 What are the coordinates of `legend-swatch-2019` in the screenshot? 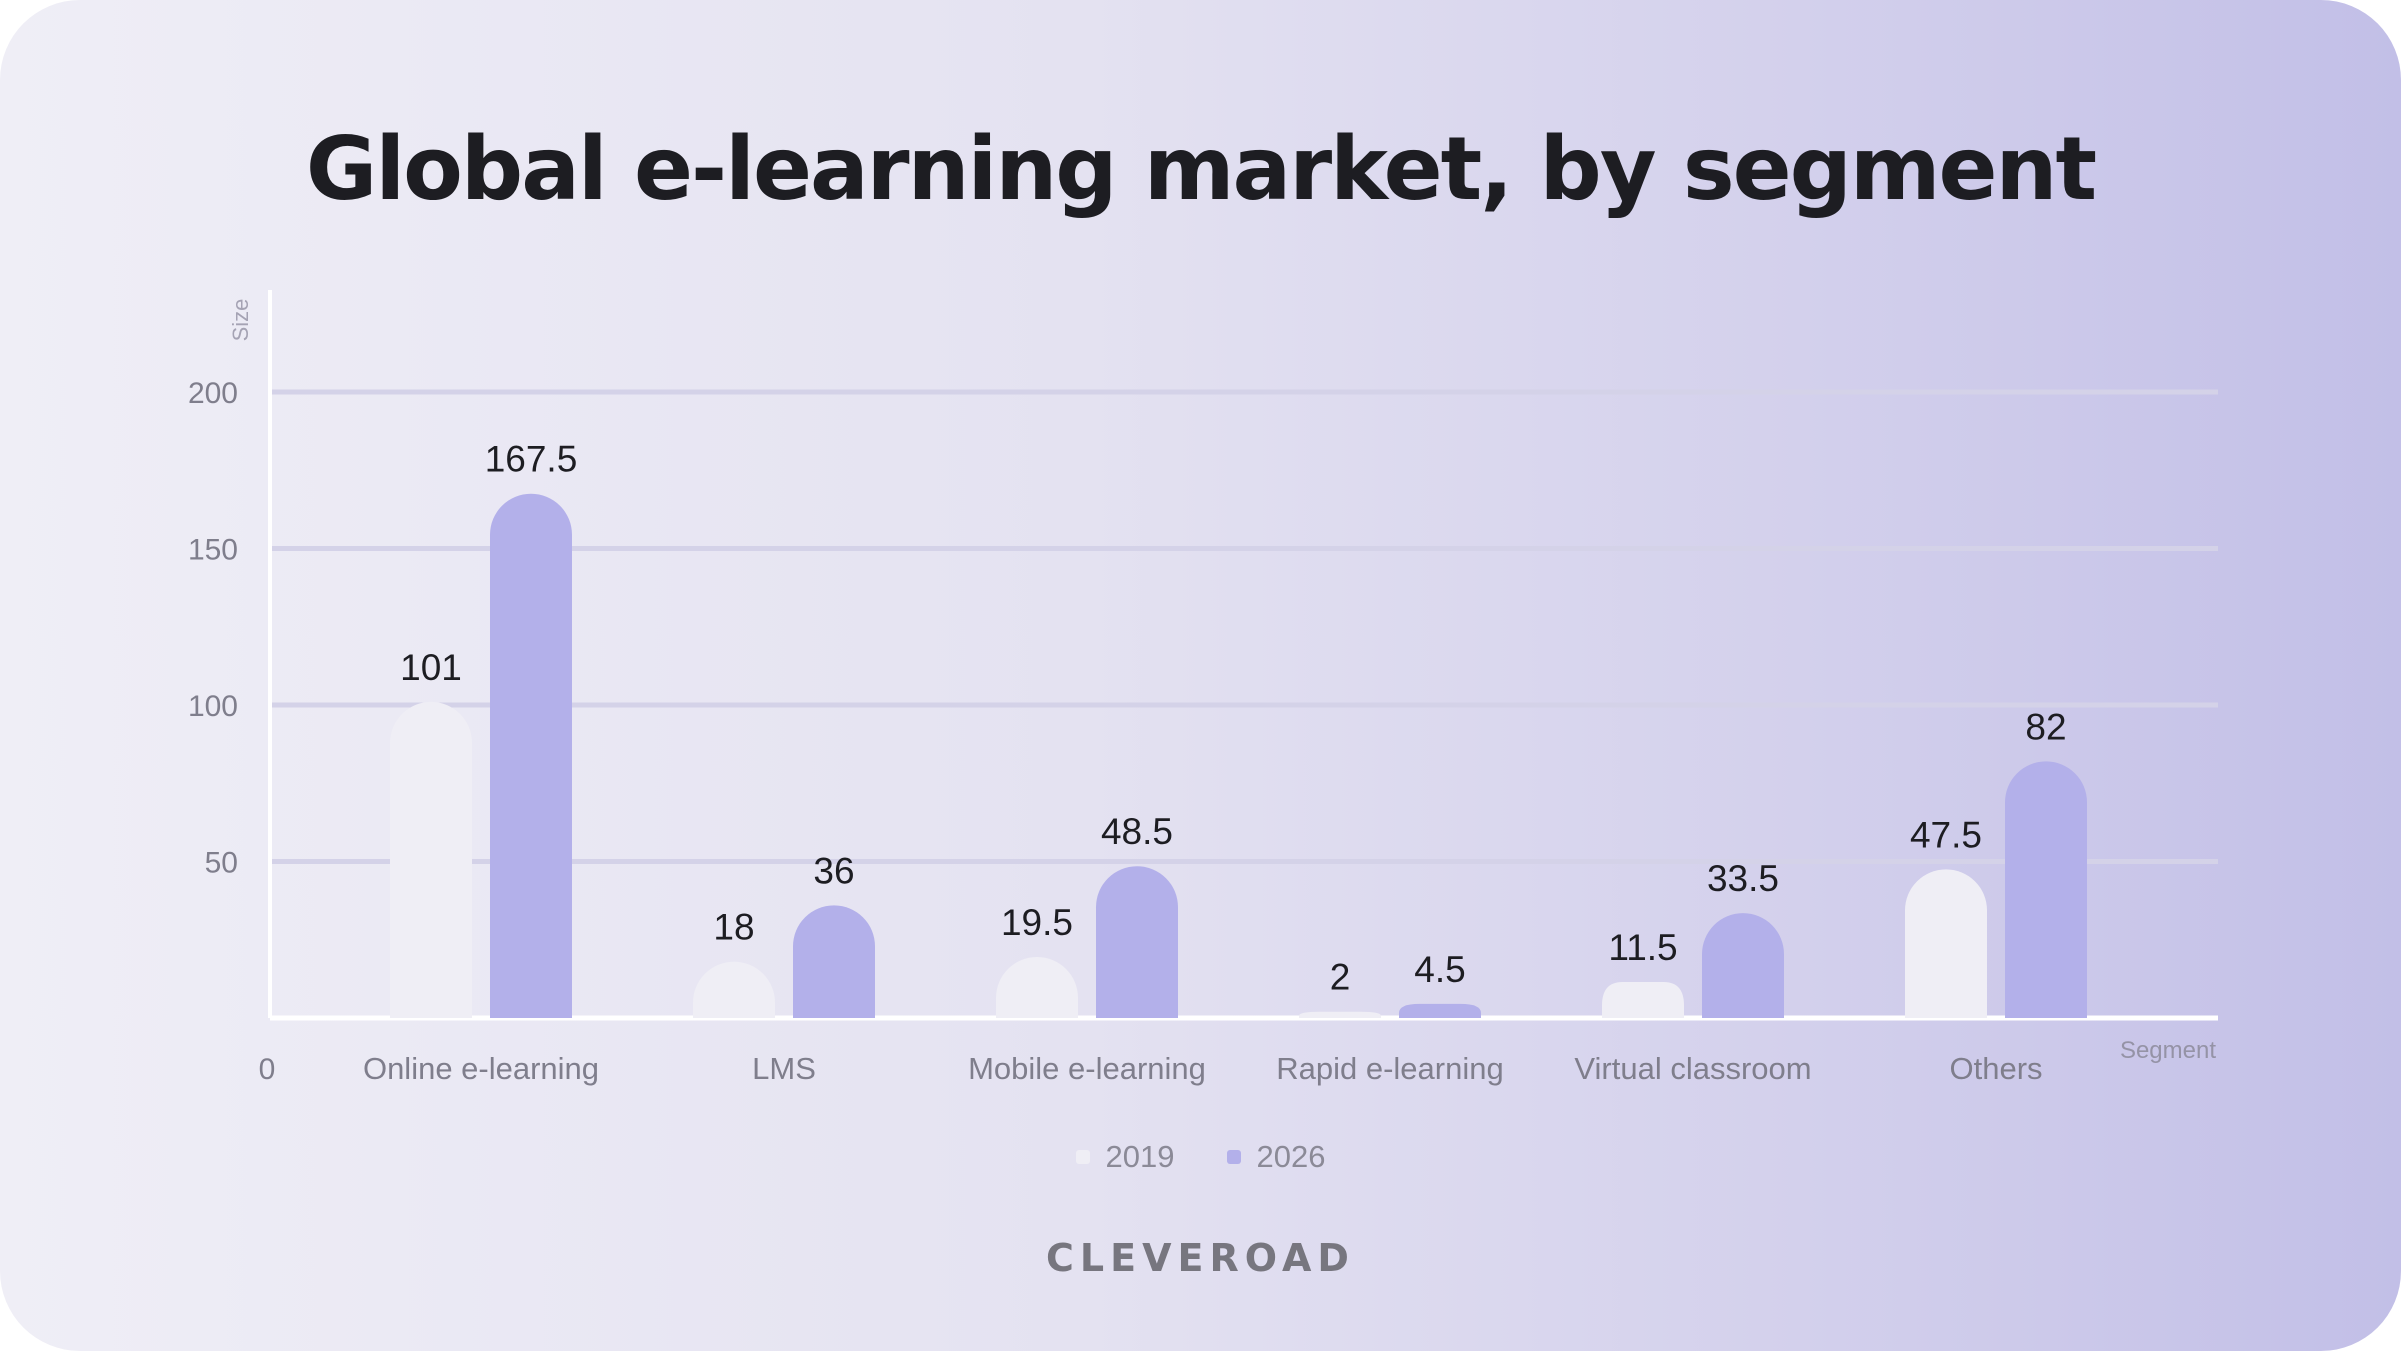 It's located at (1082, 1157).